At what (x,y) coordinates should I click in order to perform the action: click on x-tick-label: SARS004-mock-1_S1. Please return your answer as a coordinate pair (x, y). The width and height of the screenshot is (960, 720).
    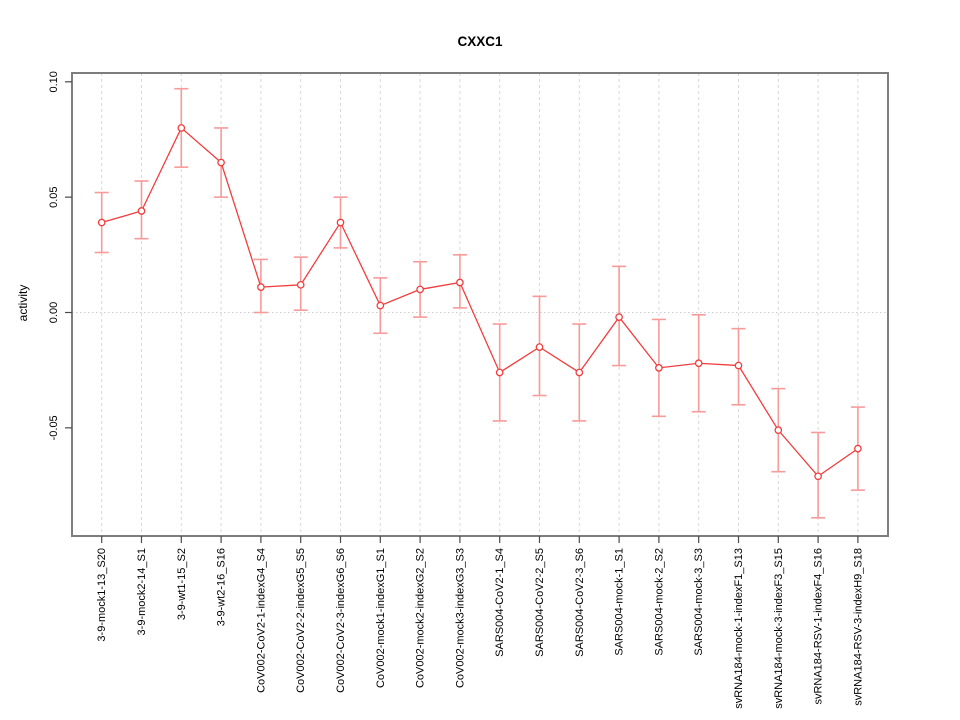
    Looking at the image, I should click on (620, 602).